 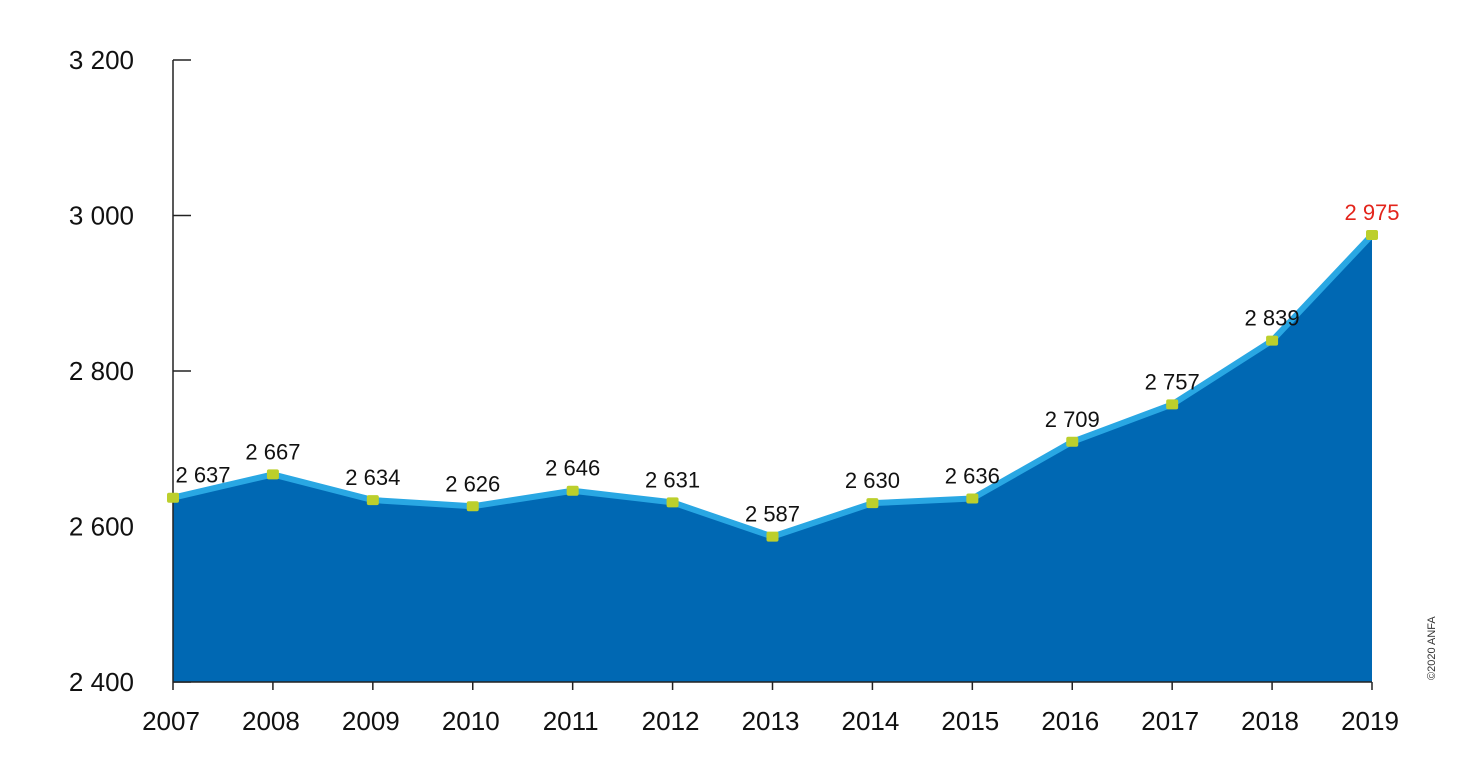 What do you see at coordinates (571, 721) in the screenshot?
I see `x-tick-label: 2011` at bounding box center [571, 721].